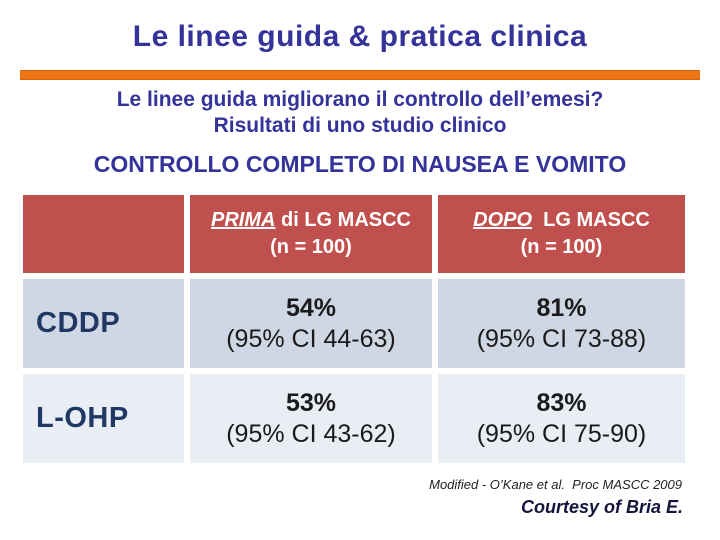 This screenshot has width=720, height=540. I want to click on column-header-dopo-rest: LG MASCC, so click(591, 220).